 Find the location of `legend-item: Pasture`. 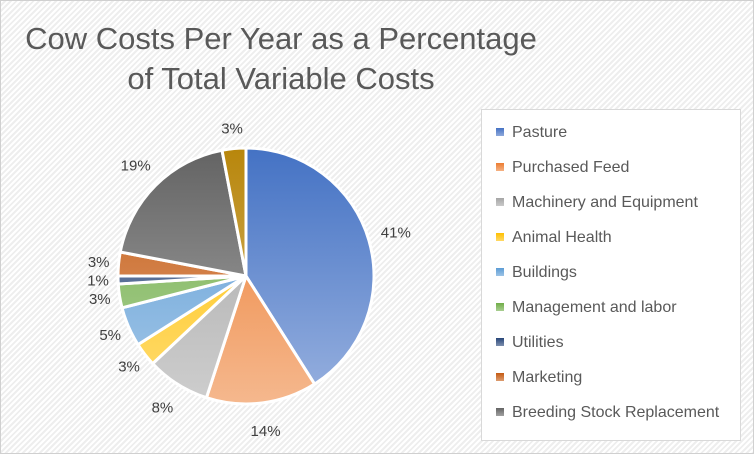

legend-item: Pasture is located at coordinates (531, 133).